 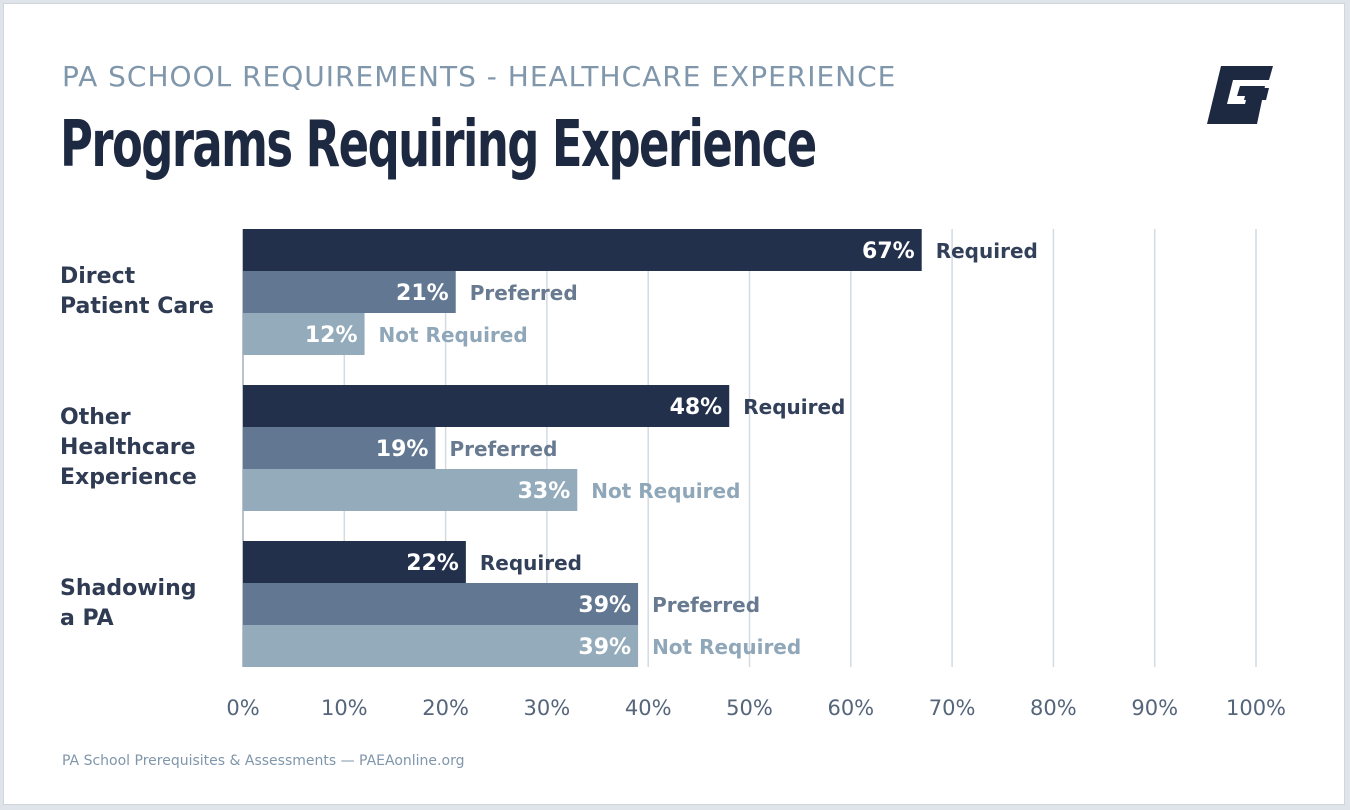 What do you see at coordinates (128, 603) in the screenshot?
I see `category-label: Shadowing a PA` at bounding box center [128, 603].